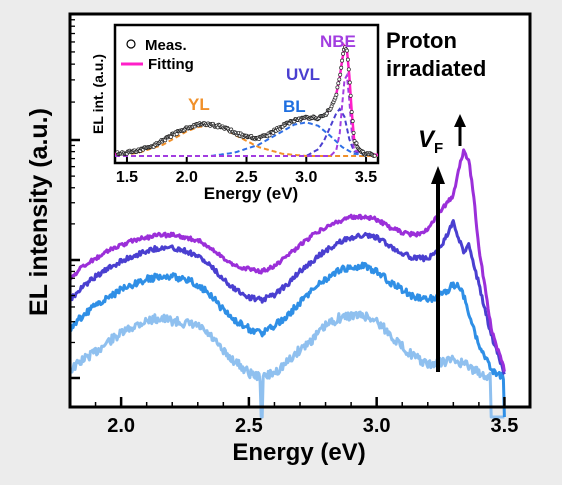  What do you see at coordinates (166, 45) in the screenshot?
I see `legend-meas-label: Meas.` at bounding box center [166, 45].